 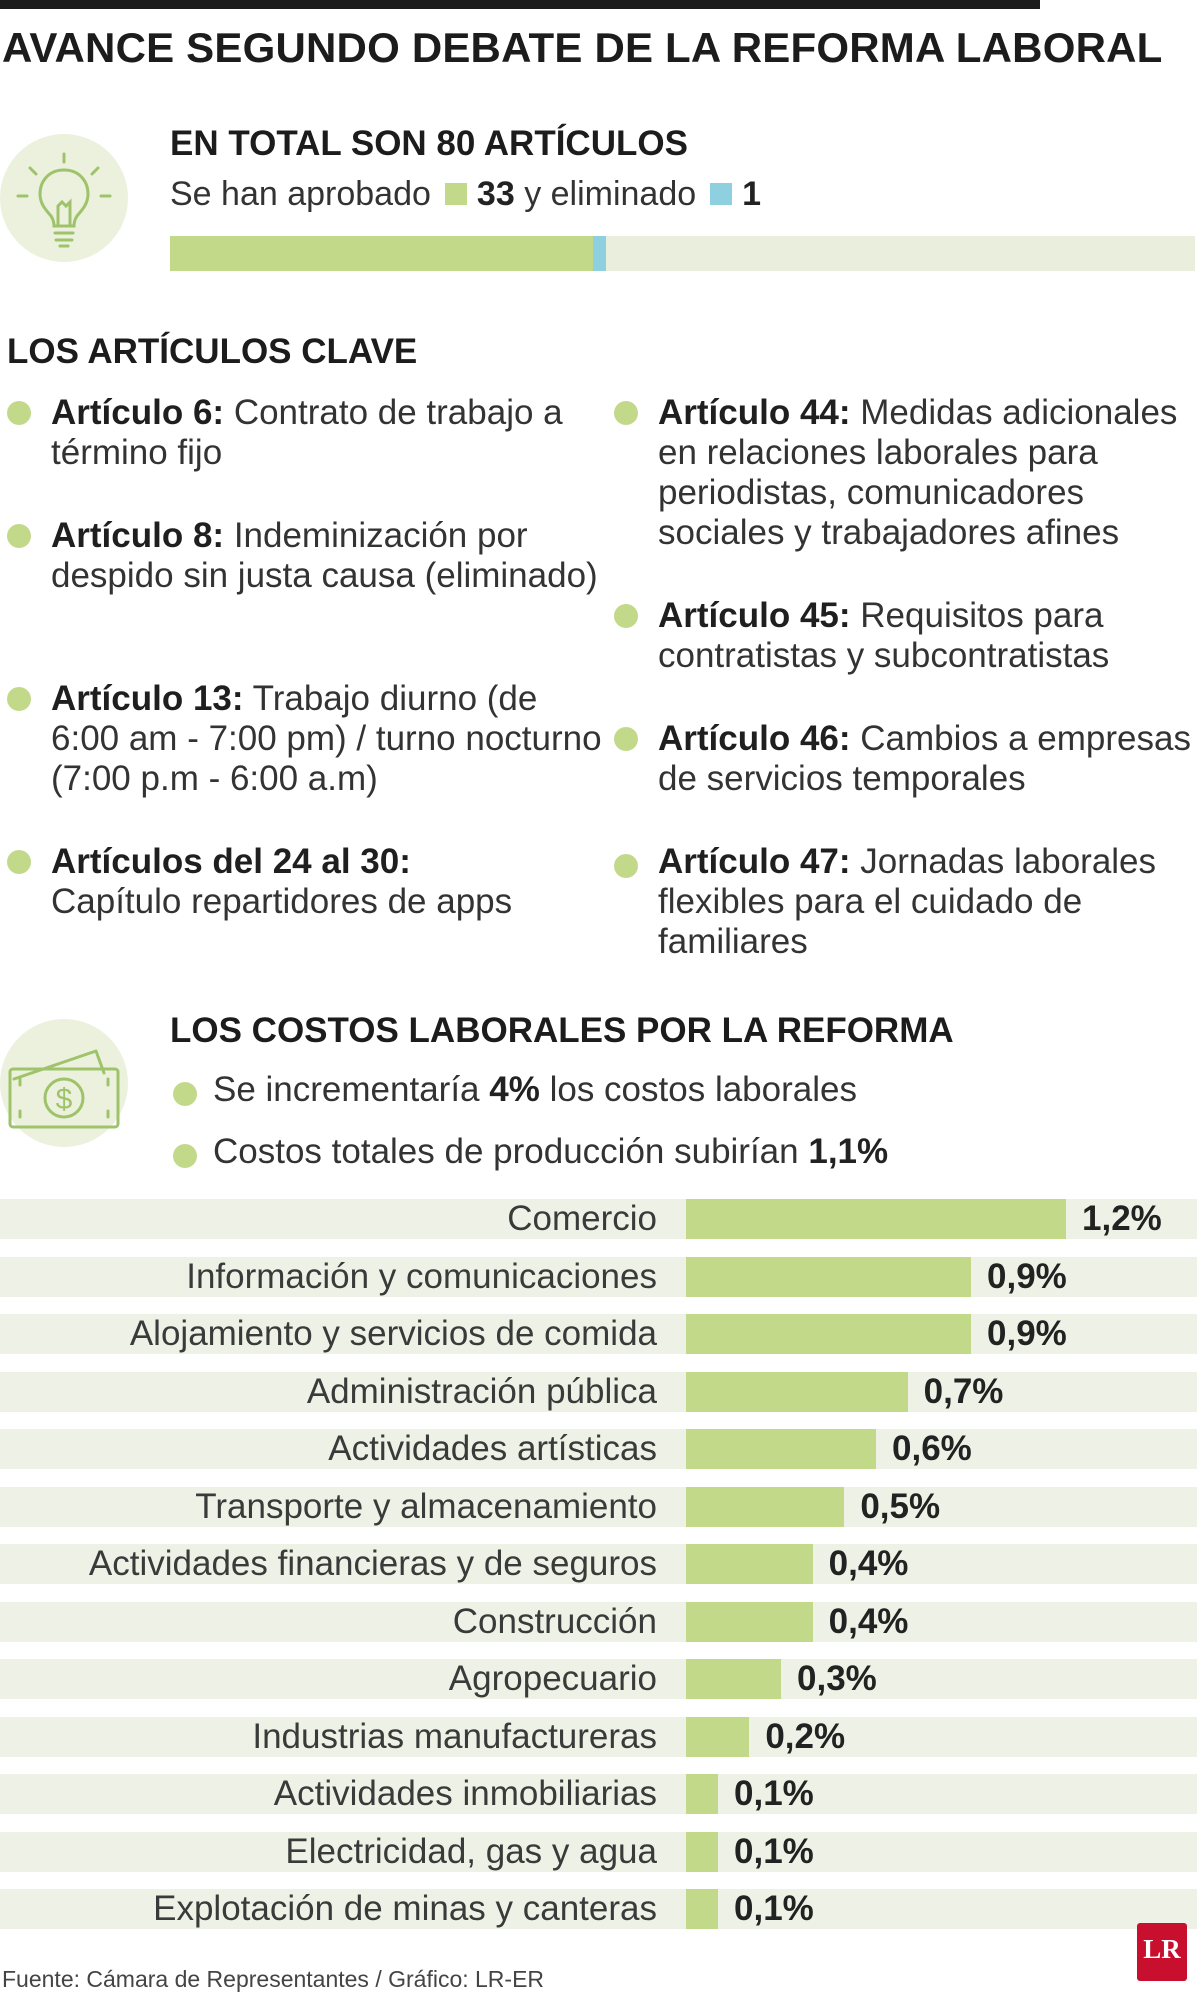 What do you see at coordinates (754, 861) in the screenshot?
I see `article-label: Artículo 47:` at bounding box center [754, 861].